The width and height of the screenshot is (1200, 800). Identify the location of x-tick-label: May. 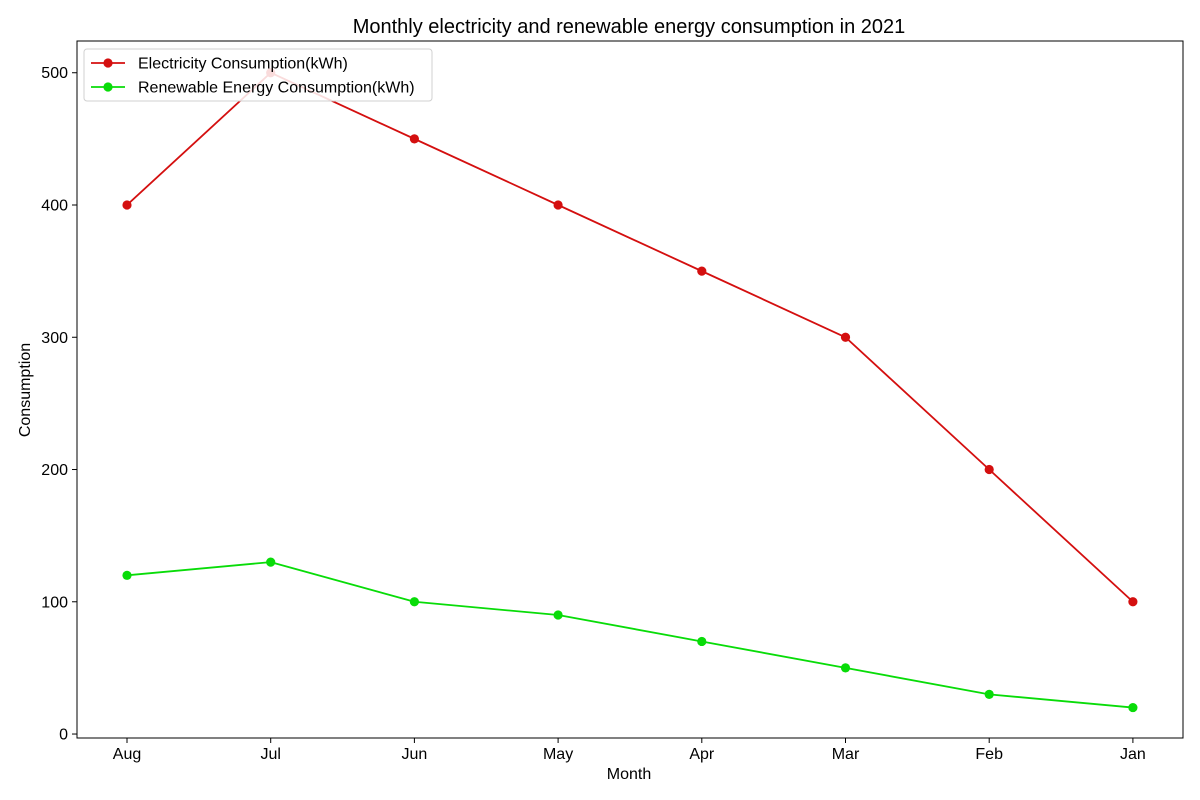
(558, 754).